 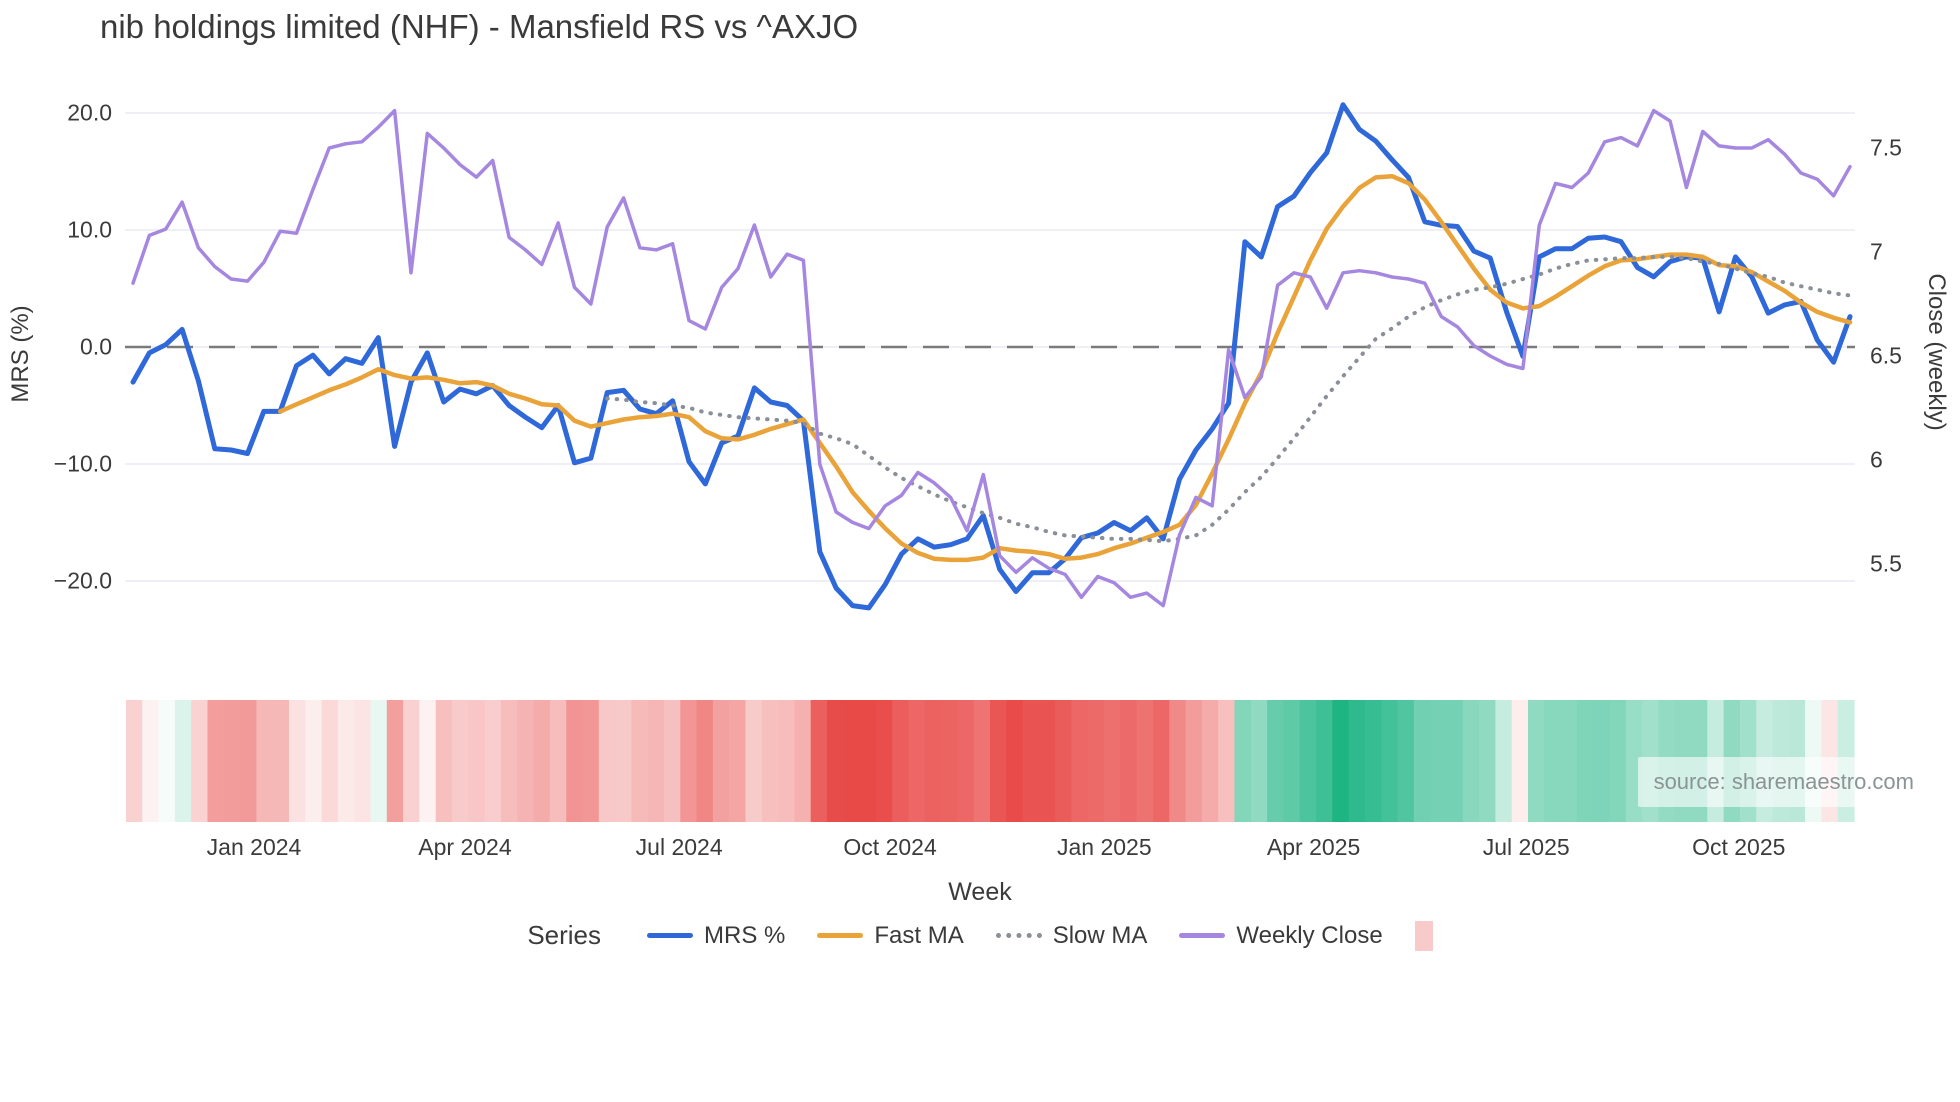 I want to click on legend-item-label: Weekly Close, so click(x=1309, y=935).